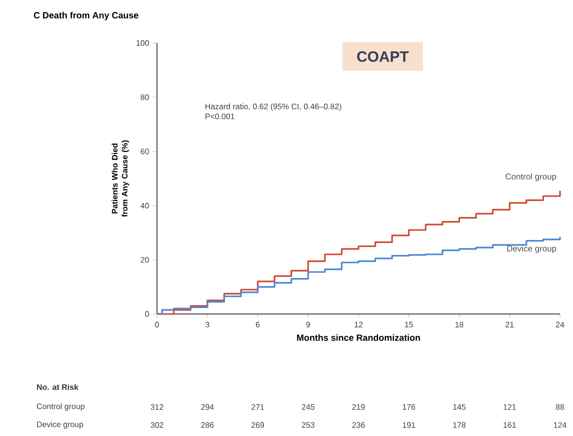 The width and height of the screenshot is (573, 436). I want to click on series-label: Device group, so click(531, 249).